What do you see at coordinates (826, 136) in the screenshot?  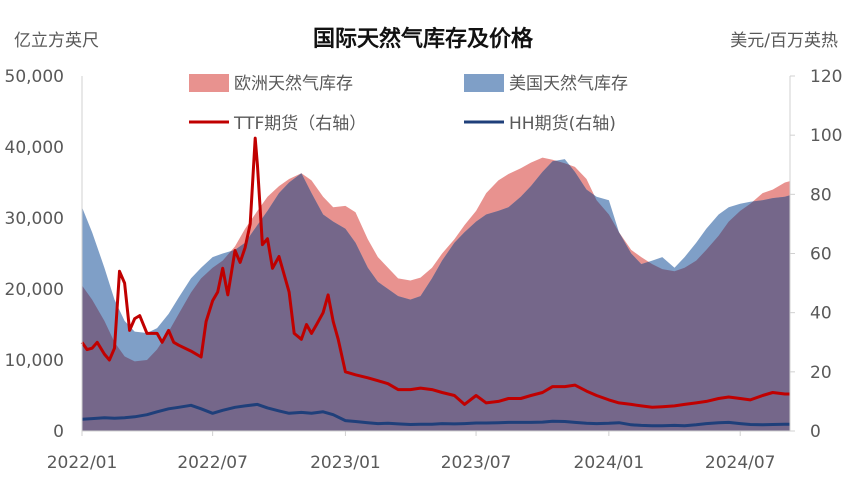 I see `right-tick-label: 100` at bounding box center [826, 136].